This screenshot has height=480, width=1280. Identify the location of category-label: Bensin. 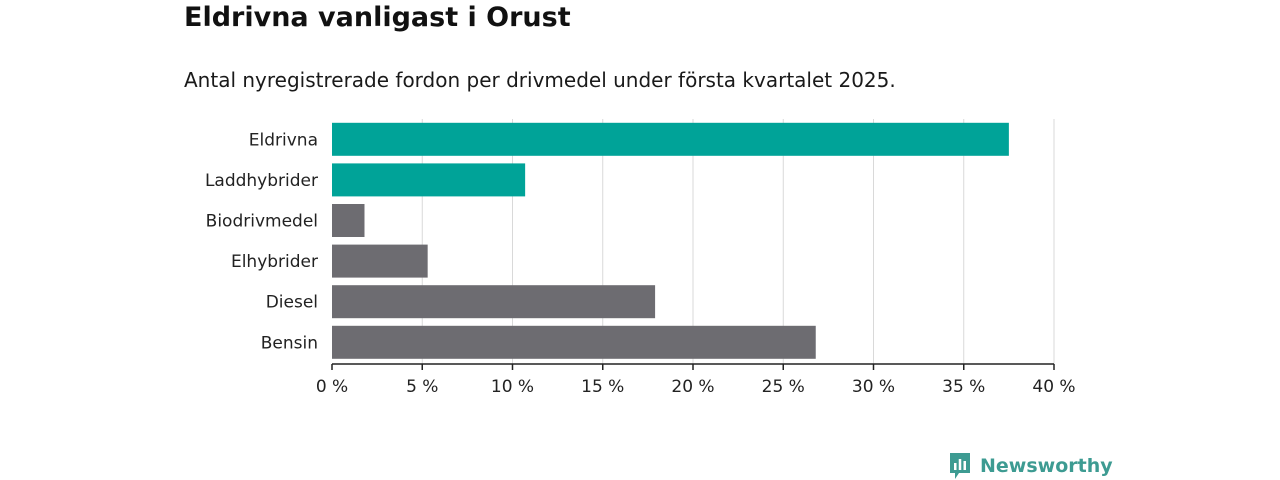
(289, 343).